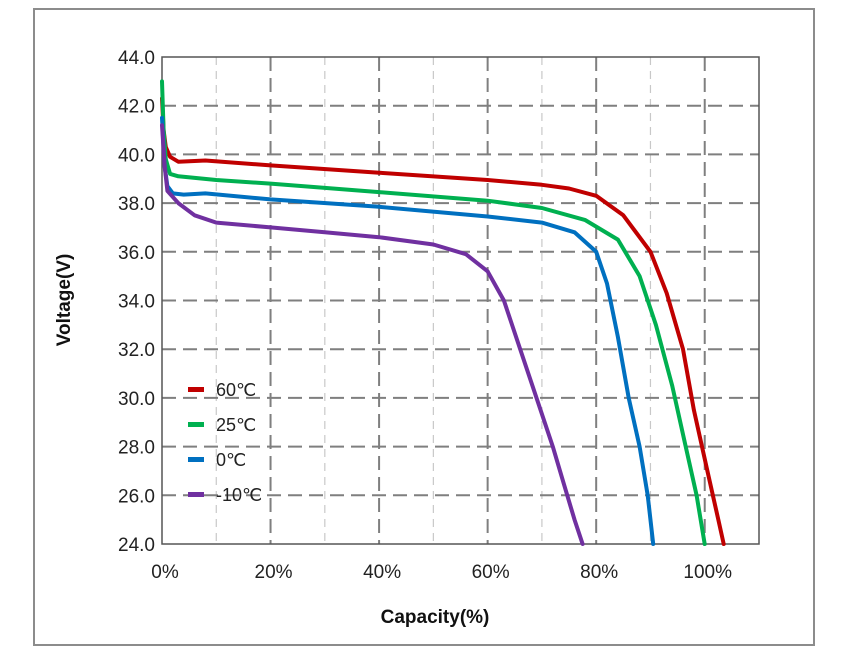 The width and height of the screenshot is (851, 657). What do you see at coordinates (136, 448) in the screenshot?
I see `y-tick-label: 28.0` at bounding box center [136, 448].